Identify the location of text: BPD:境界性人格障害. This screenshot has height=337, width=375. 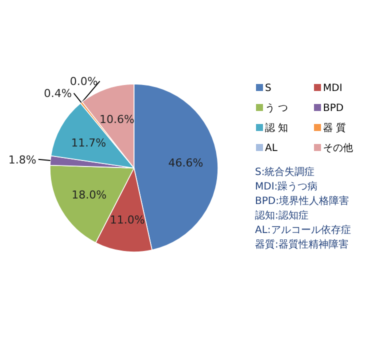
(302, 201).